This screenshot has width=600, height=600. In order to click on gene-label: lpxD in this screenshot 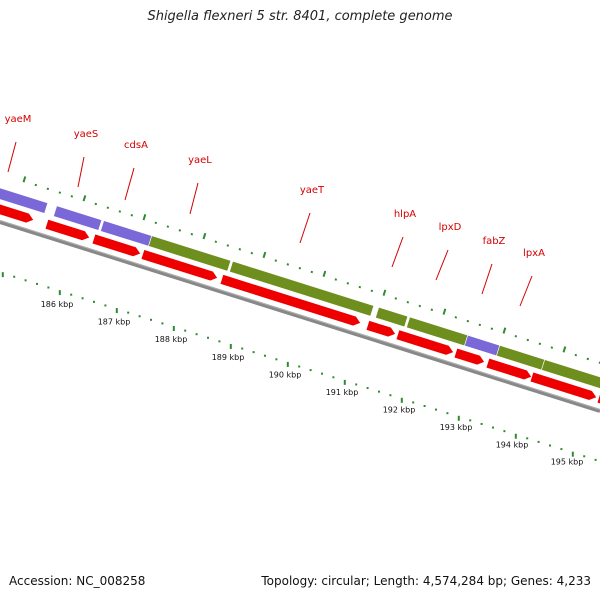, I will do `click(450, 227)`.